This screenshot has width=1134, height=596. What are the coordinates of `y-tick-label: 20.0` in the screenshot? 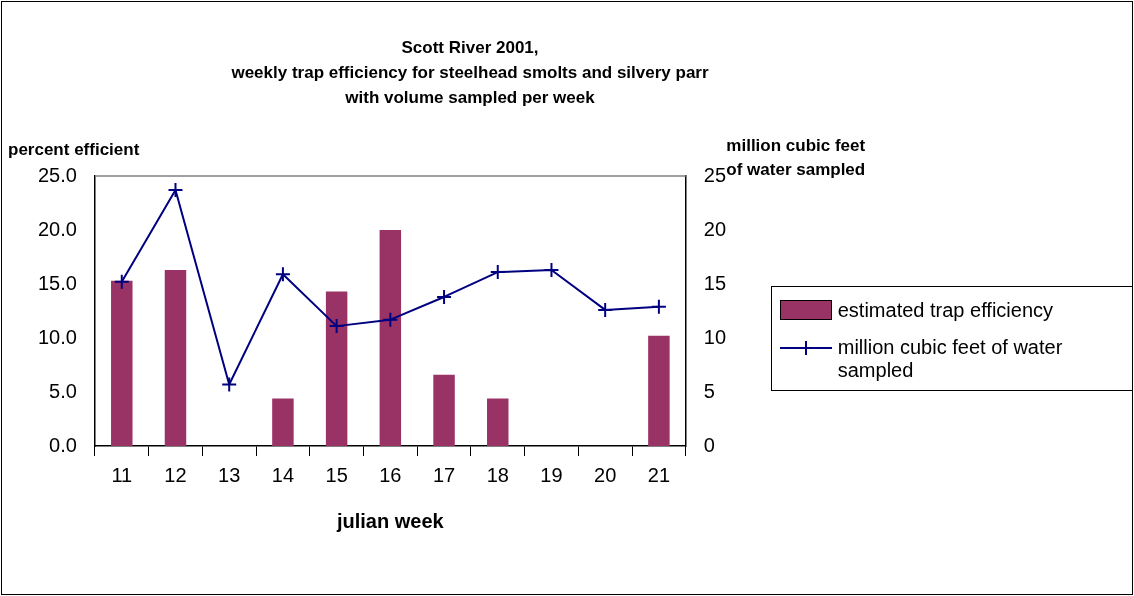 It's located at (57, 228).